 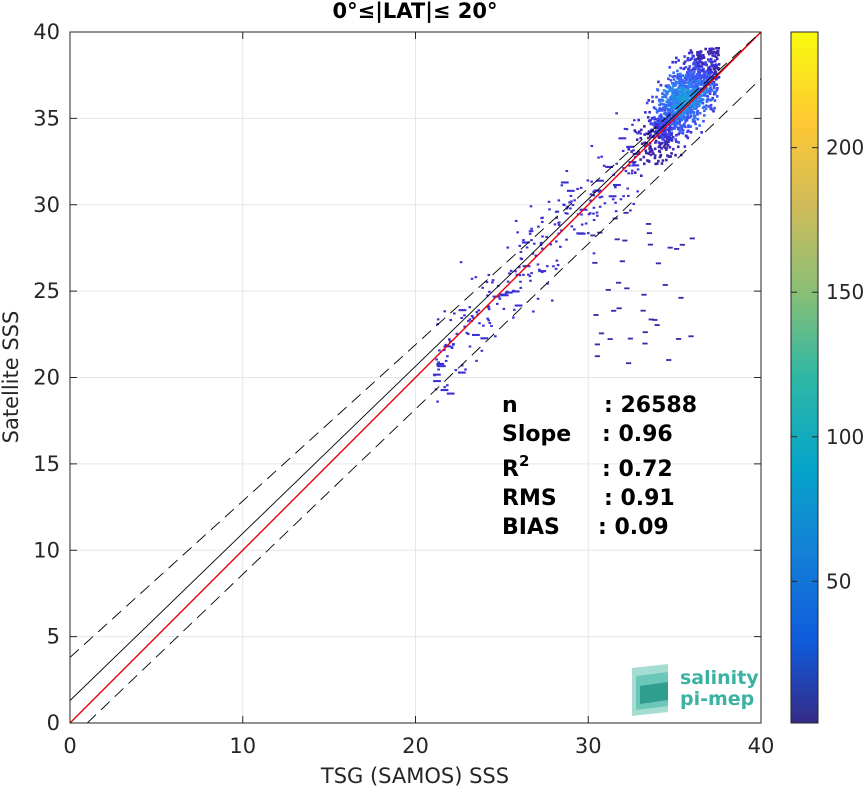 What do you see at coordinates (415, 746) in the screenshot?
I see `x-tick-label: 20` at bounding box center [415, 746].